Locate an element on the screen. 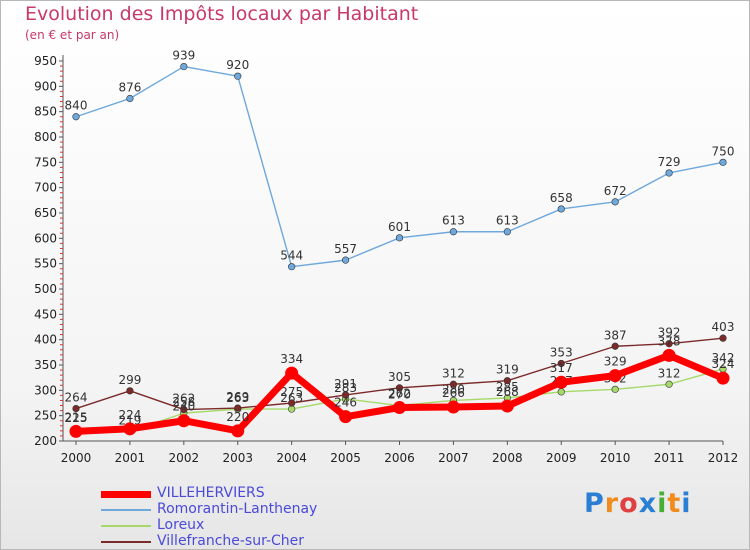 Image resolution: width=750 pixels, height=550 pixels. y-tick-label: 800 is located at coordinates (45, 137).